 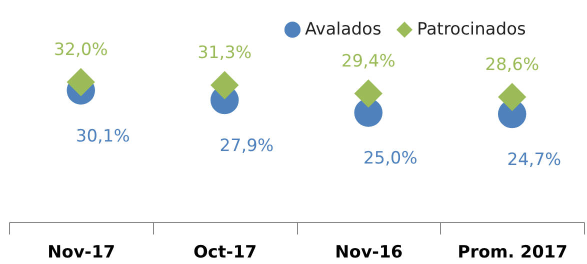 I want to click on data-label: 25,0%, so click(x=390, y=158).